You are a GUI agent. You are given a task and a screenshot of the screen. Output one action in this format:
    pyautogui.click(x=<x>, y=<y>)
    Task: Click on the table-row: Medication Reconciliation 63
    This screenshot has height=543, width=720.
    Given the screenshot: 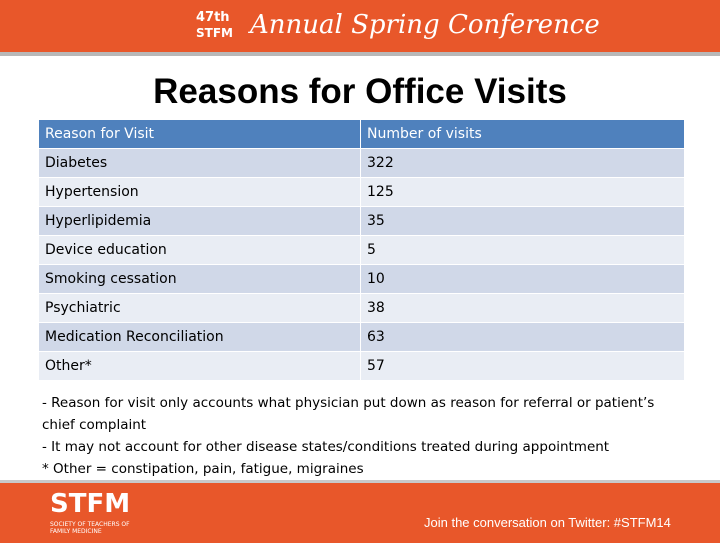 What is the action you would take?
    pyautogui.click(x=361, y=337)
    